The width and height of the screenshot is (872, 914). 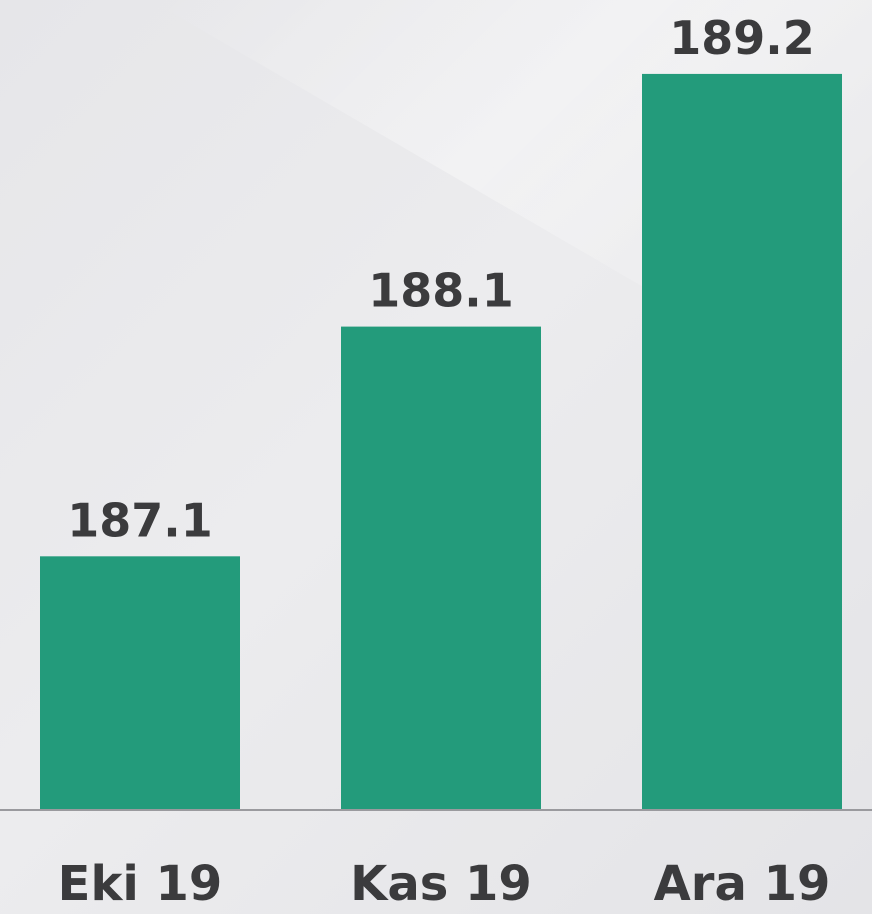 What do you see at coordinates (441, 884) in the screenshot?
I see `x-tick-label: Kas 19` at bounding box center [441, 884].